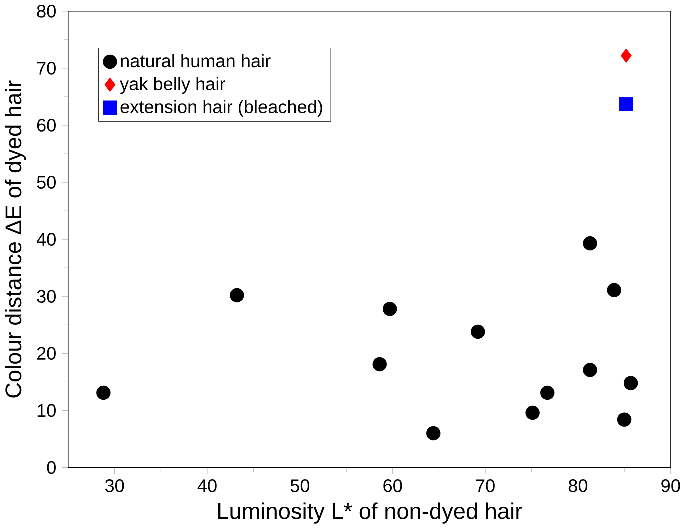 This screenshot has width=686, height=529. What do you see at coordinates (46, 125) in the screenshot?
I see `y-tick-label: 60` at bounding box center [46, 125].